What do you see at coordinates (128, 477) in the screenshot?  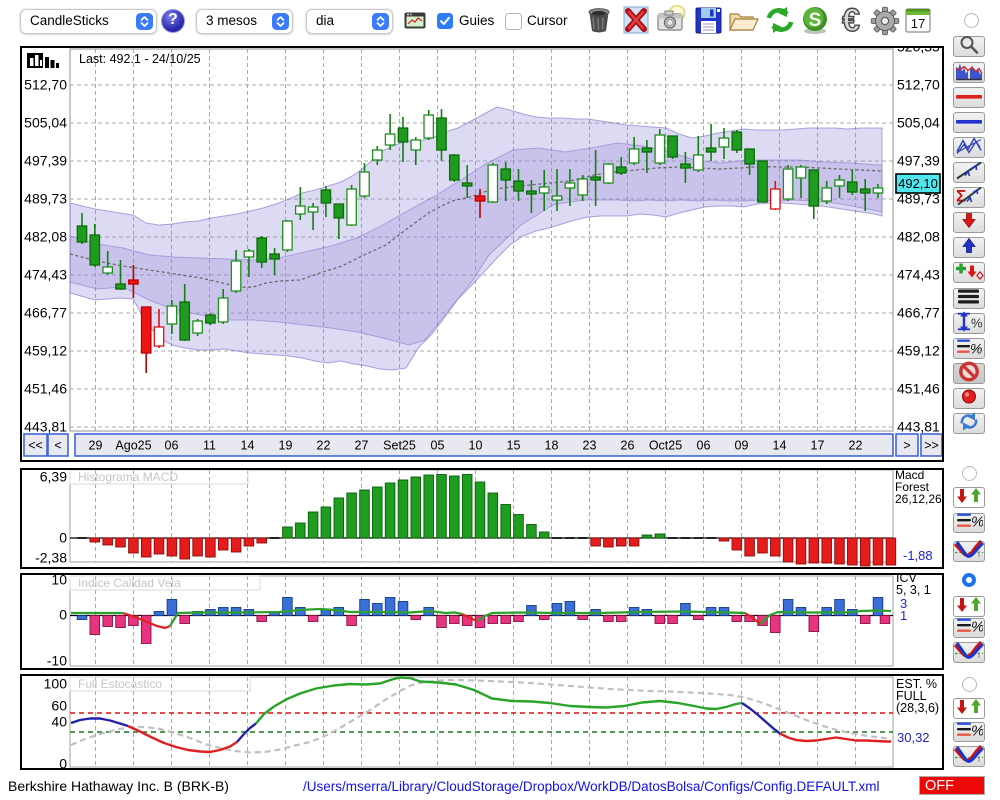 I see `svg-text: Histograma MACD` at bounding box center [128, 477].